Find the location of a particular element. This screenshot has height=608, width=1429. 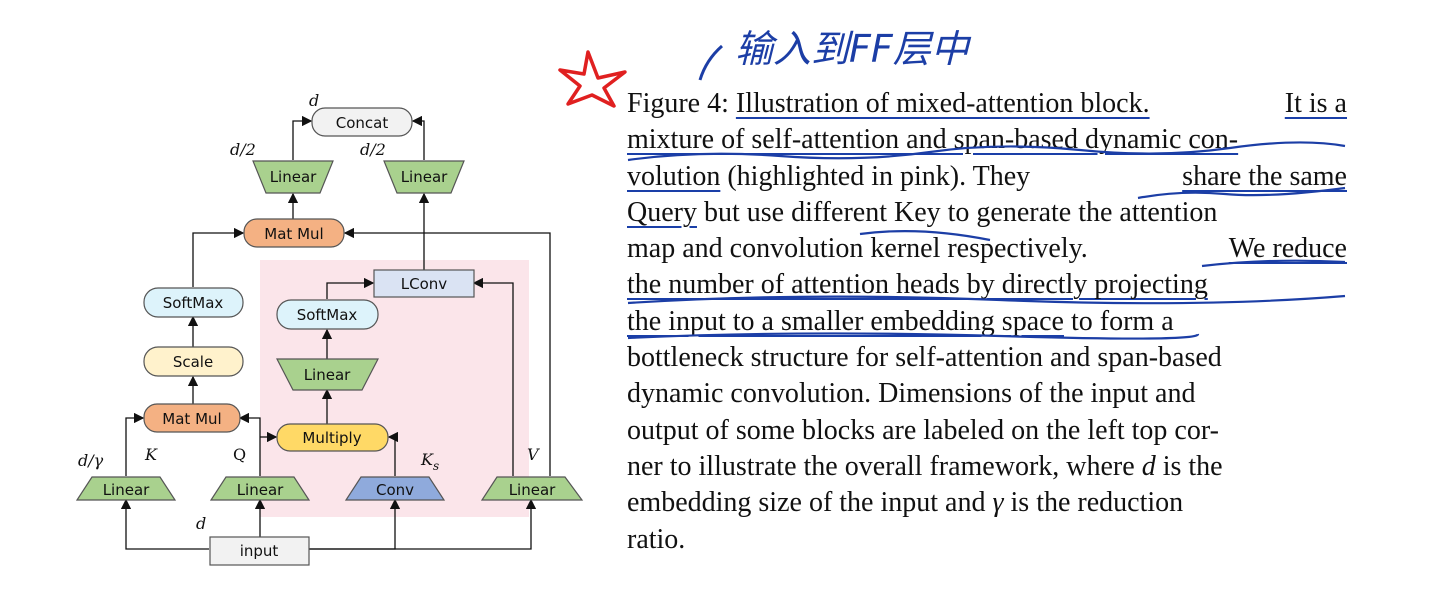

handwriting-stroke is located at coordinates (710, 62).